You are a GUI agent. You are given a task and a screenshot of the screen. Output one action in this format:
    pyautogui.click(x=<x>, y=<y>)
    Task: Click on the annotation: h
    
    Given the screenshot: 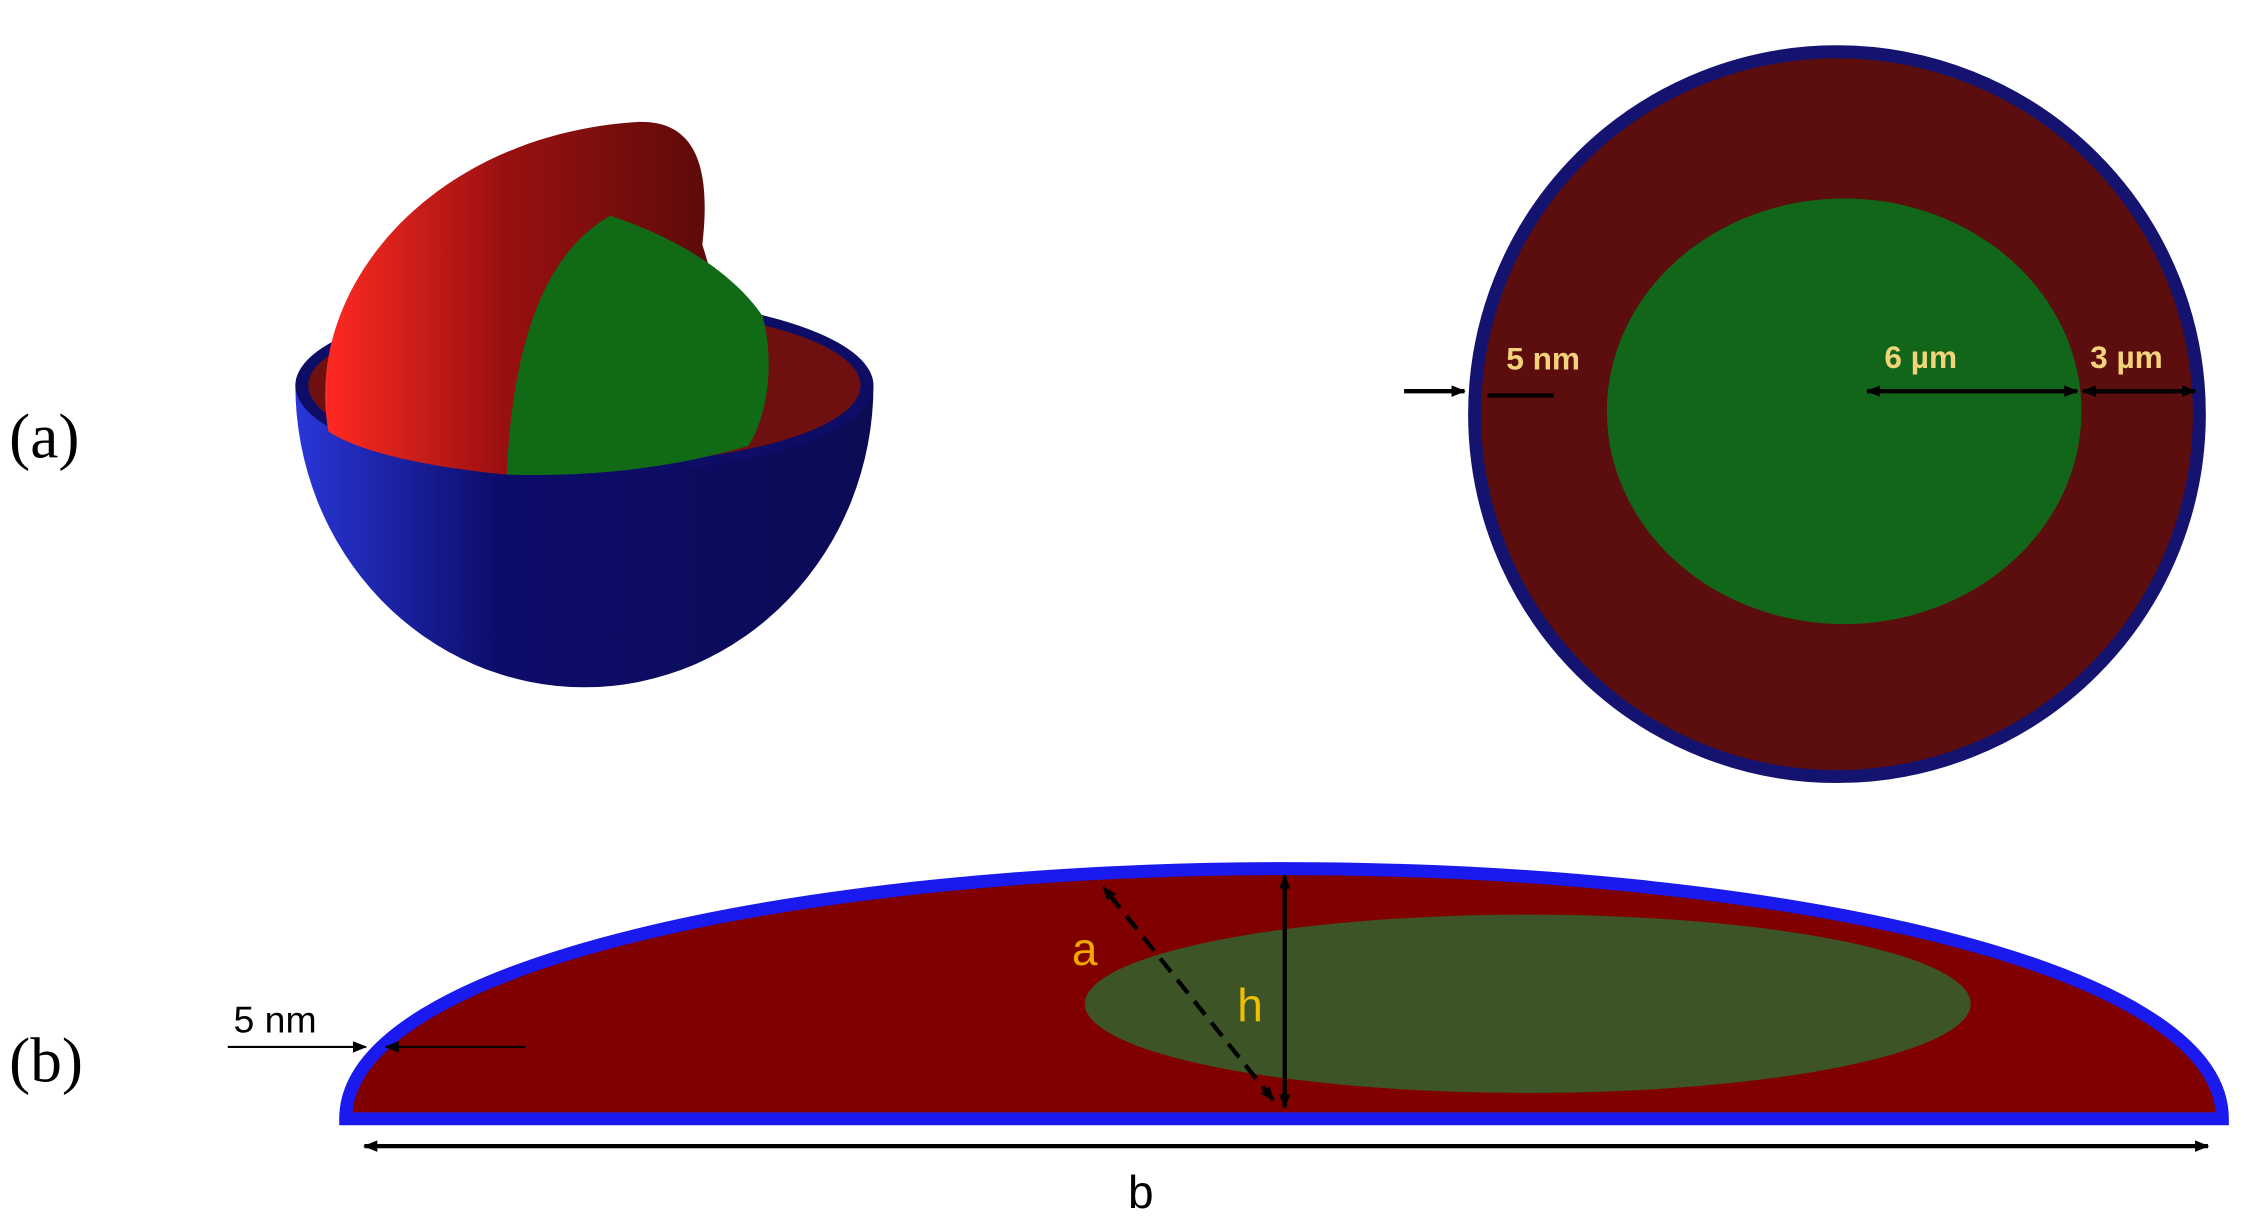 What is the action you would take?
    pyautogui.click(x=1250, y=1005)
    